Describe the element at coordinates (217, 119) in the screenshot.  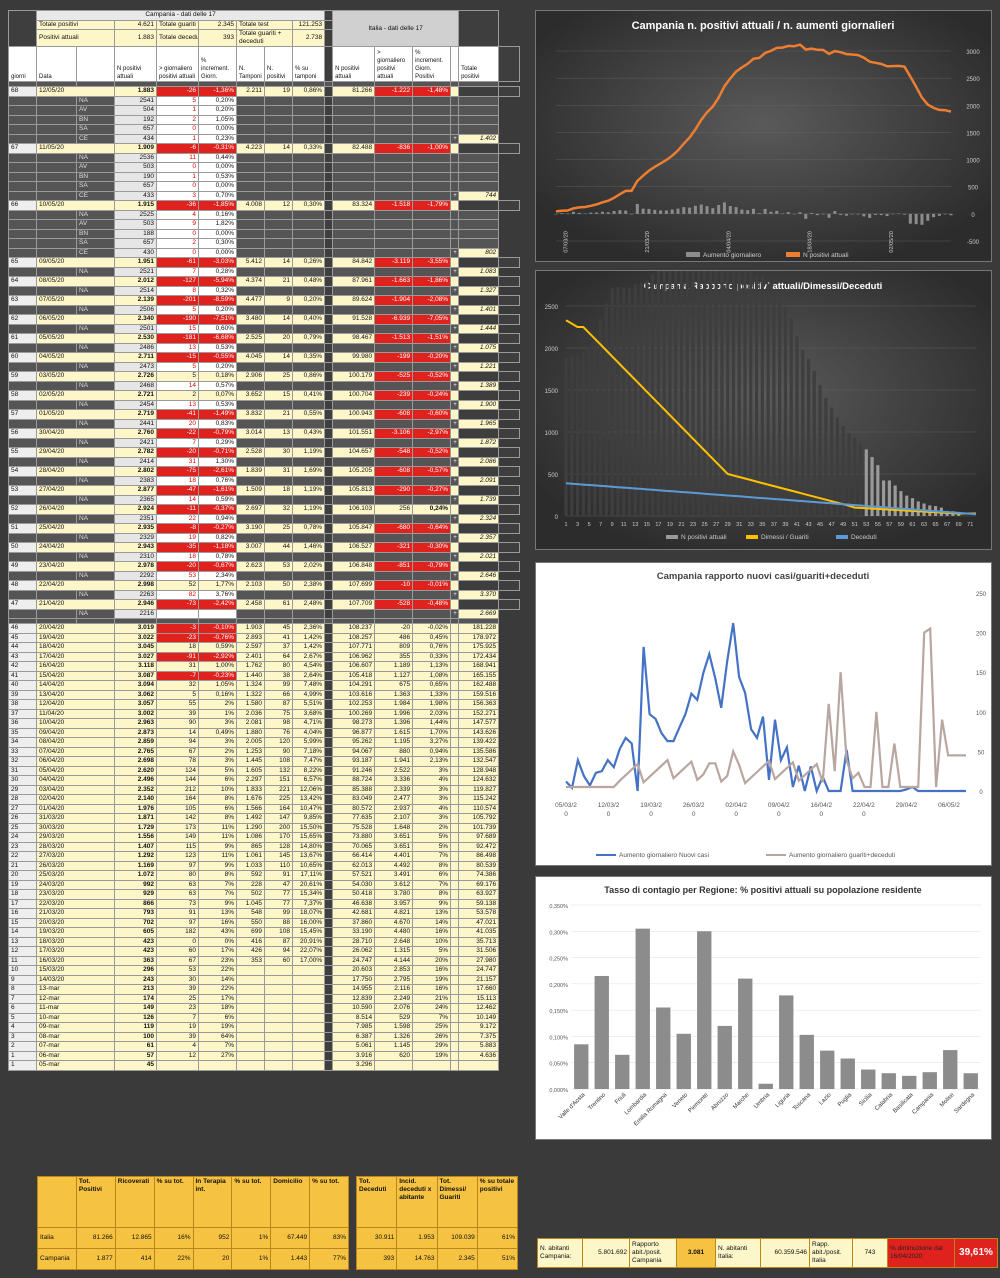
I see `province-pct: 1,05%` at that location.